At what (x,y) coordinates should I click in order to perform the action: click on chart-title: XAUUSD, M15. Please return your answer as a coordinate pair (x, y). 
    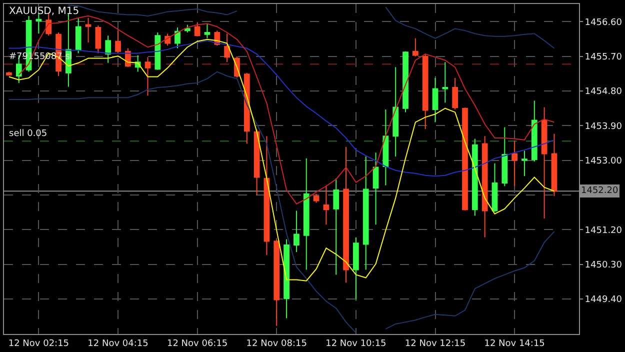
    Looking at the image, I should click on (44, 11).